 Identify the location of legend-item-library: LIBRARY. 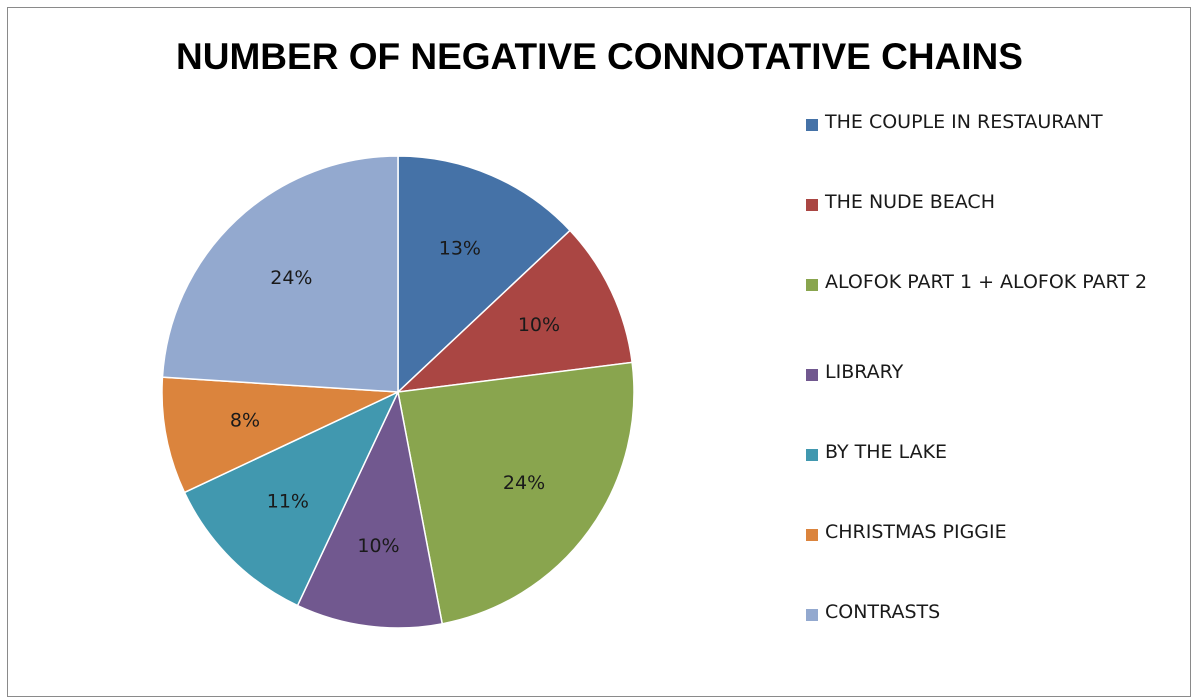
(991, 374).